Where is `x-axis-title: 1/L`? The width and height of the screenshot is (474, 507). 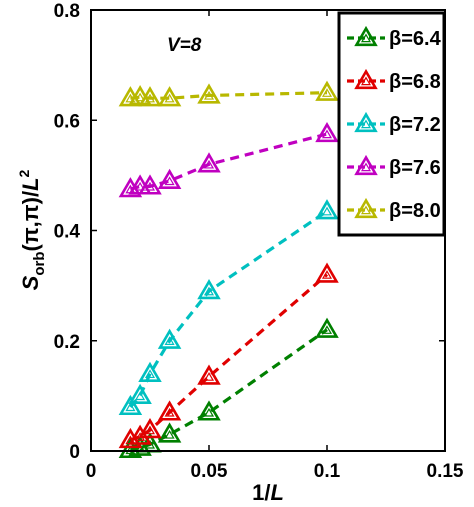 x-axis-title: 1/L is located at coordinates (268, 492).